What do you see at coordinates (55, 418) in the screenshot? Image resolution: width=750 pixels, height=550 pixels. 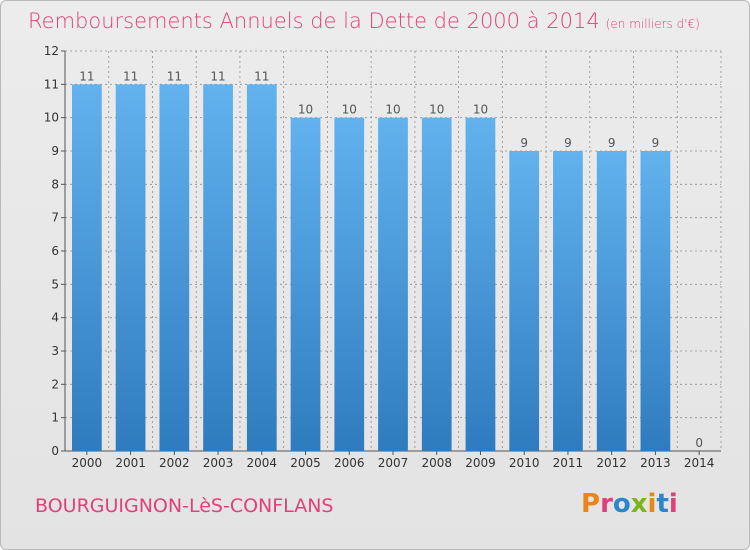 I see `y-tick-label: 1` at bounding box center [55, 418].